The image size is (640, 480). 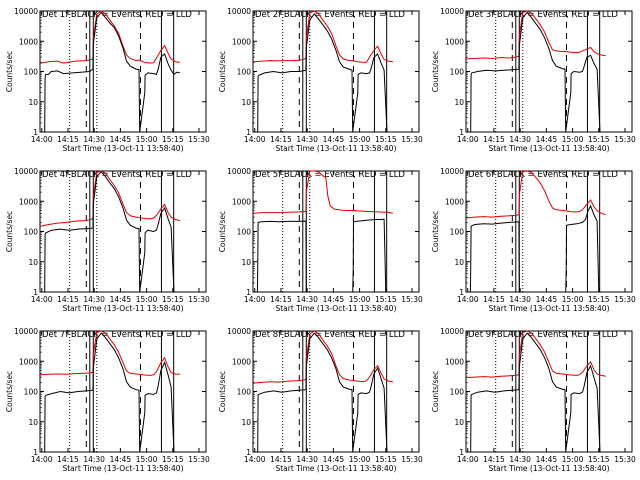 I want to click on panel-title: Det 8f BLACK = Events, RED = LLD, so click(x=330, y=335).